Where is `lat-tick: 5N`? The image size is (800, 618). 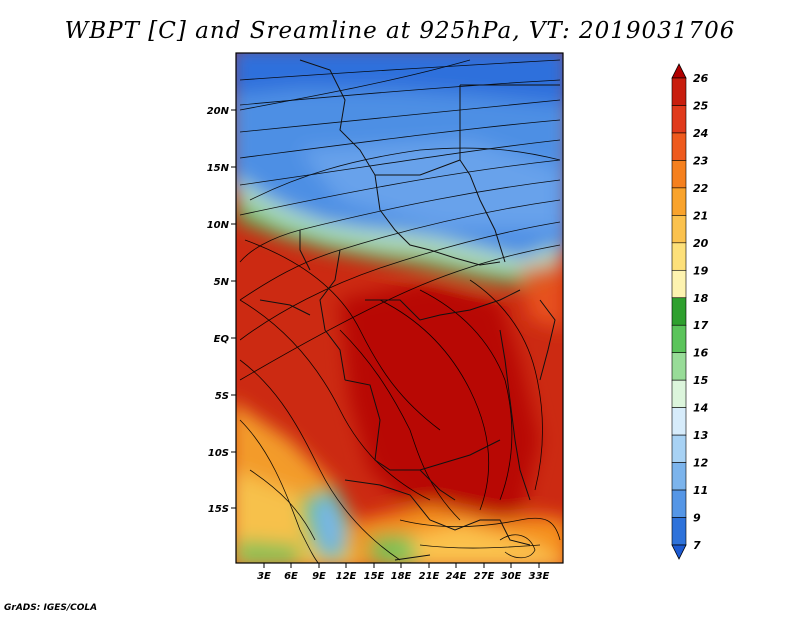
lat-tick: 5N is located at coordinates (222, 282).